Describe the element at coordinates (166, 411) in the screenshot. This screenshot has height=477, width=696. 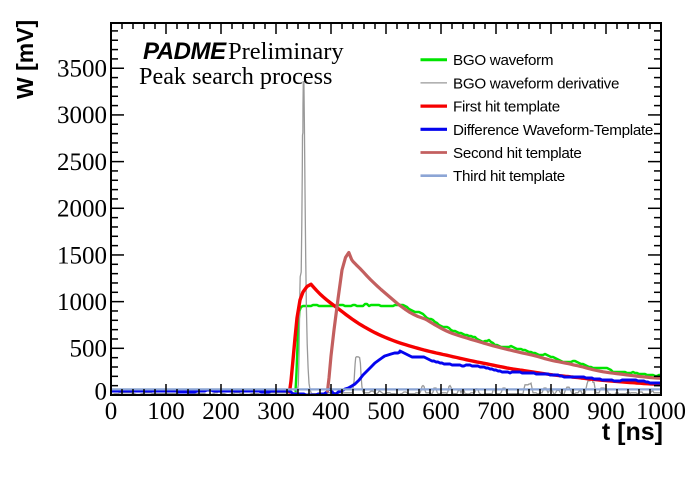
I see `svg-text: 100` at that location.